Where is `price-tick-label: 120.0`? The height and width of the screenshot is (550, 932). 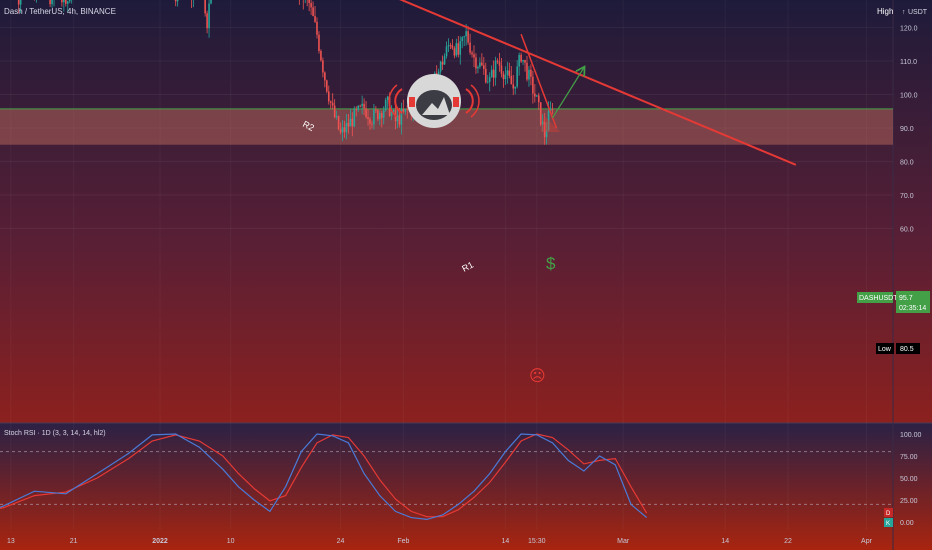 price-tick-label: 120.0 is located at coordinates (909, 29).